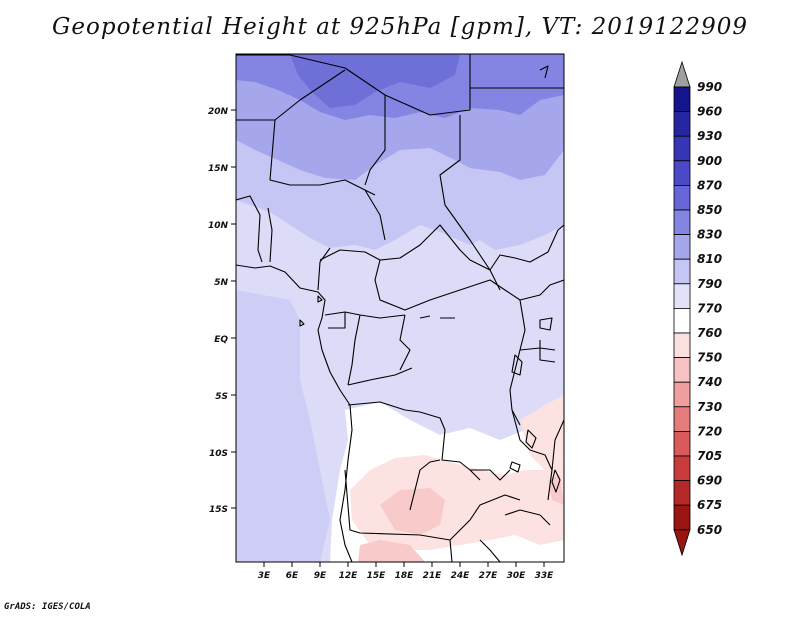  I want to click on cb-label-770: 770, so click(709, 308).